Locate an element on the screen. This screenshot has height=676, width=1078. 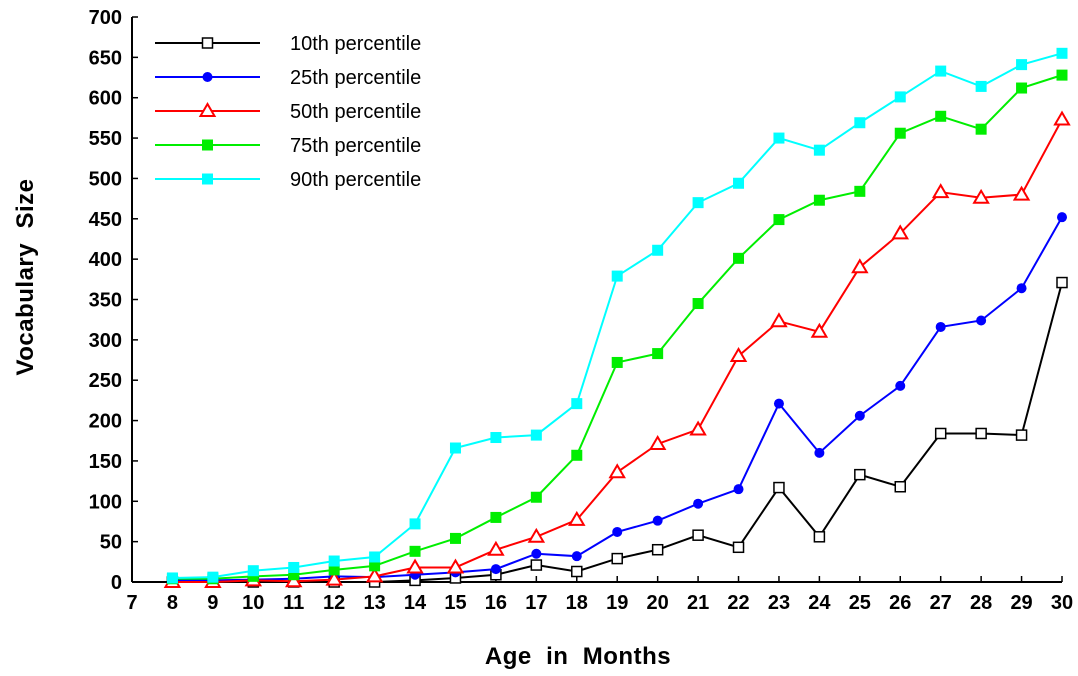
x-tick-label: 13 is located at coordinates (374, 603).